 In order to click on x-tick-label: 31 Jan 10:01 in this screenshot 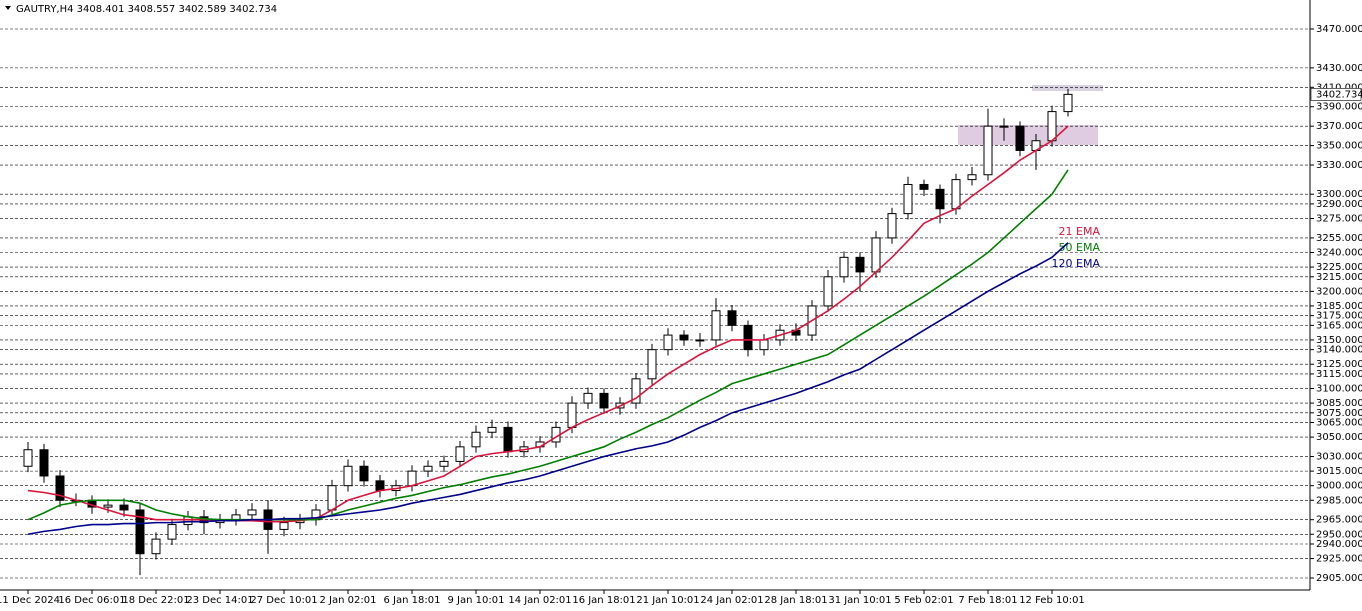, I will do `click(859, 600)`.